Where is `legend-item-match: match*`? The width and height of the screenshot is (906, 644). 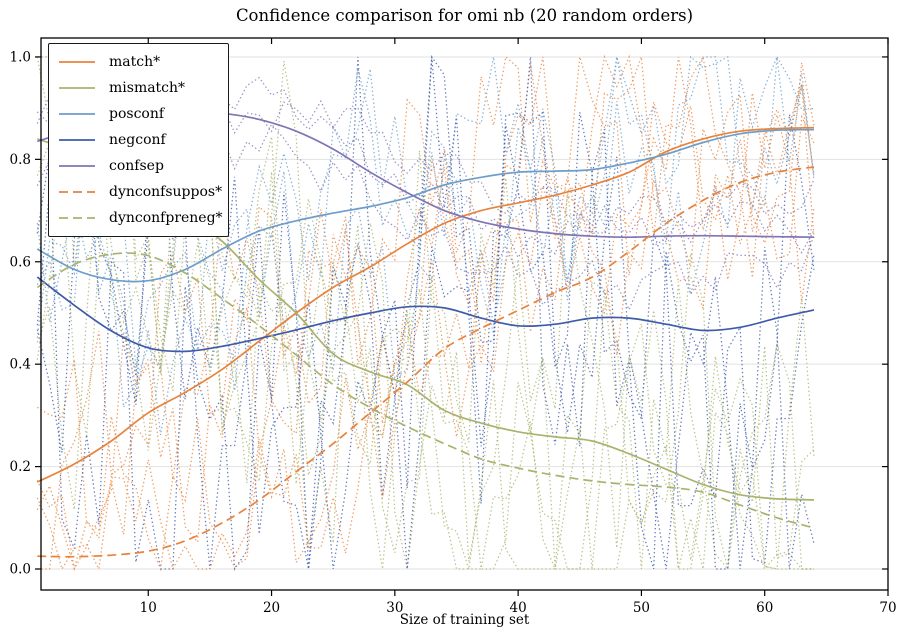
legend-item-match: match* is located at coordinates (137, 62).